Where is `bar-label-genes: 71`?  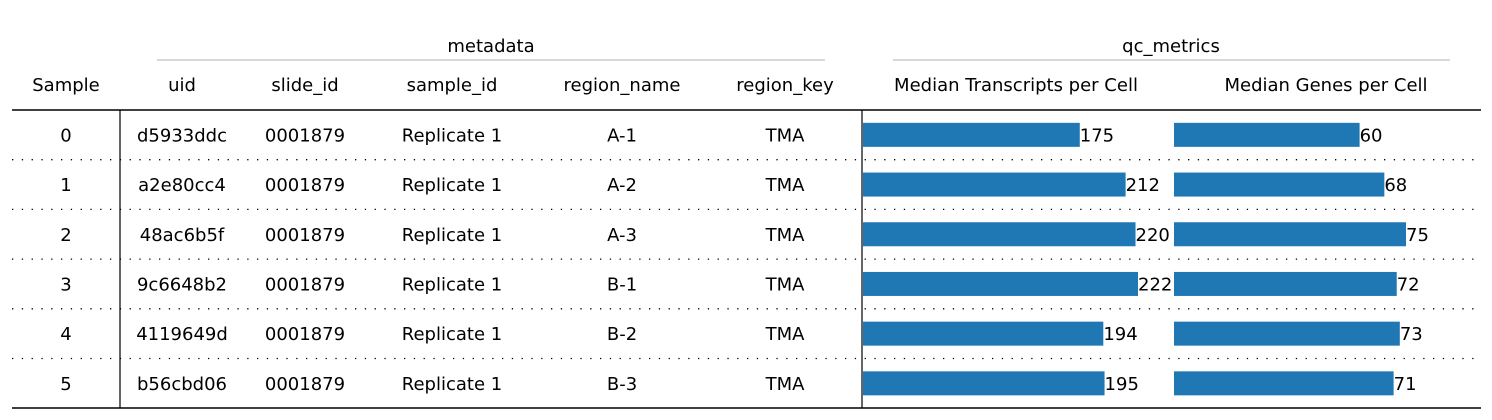 bar-label-genes: 71 is located at coordinates (1405, 384).